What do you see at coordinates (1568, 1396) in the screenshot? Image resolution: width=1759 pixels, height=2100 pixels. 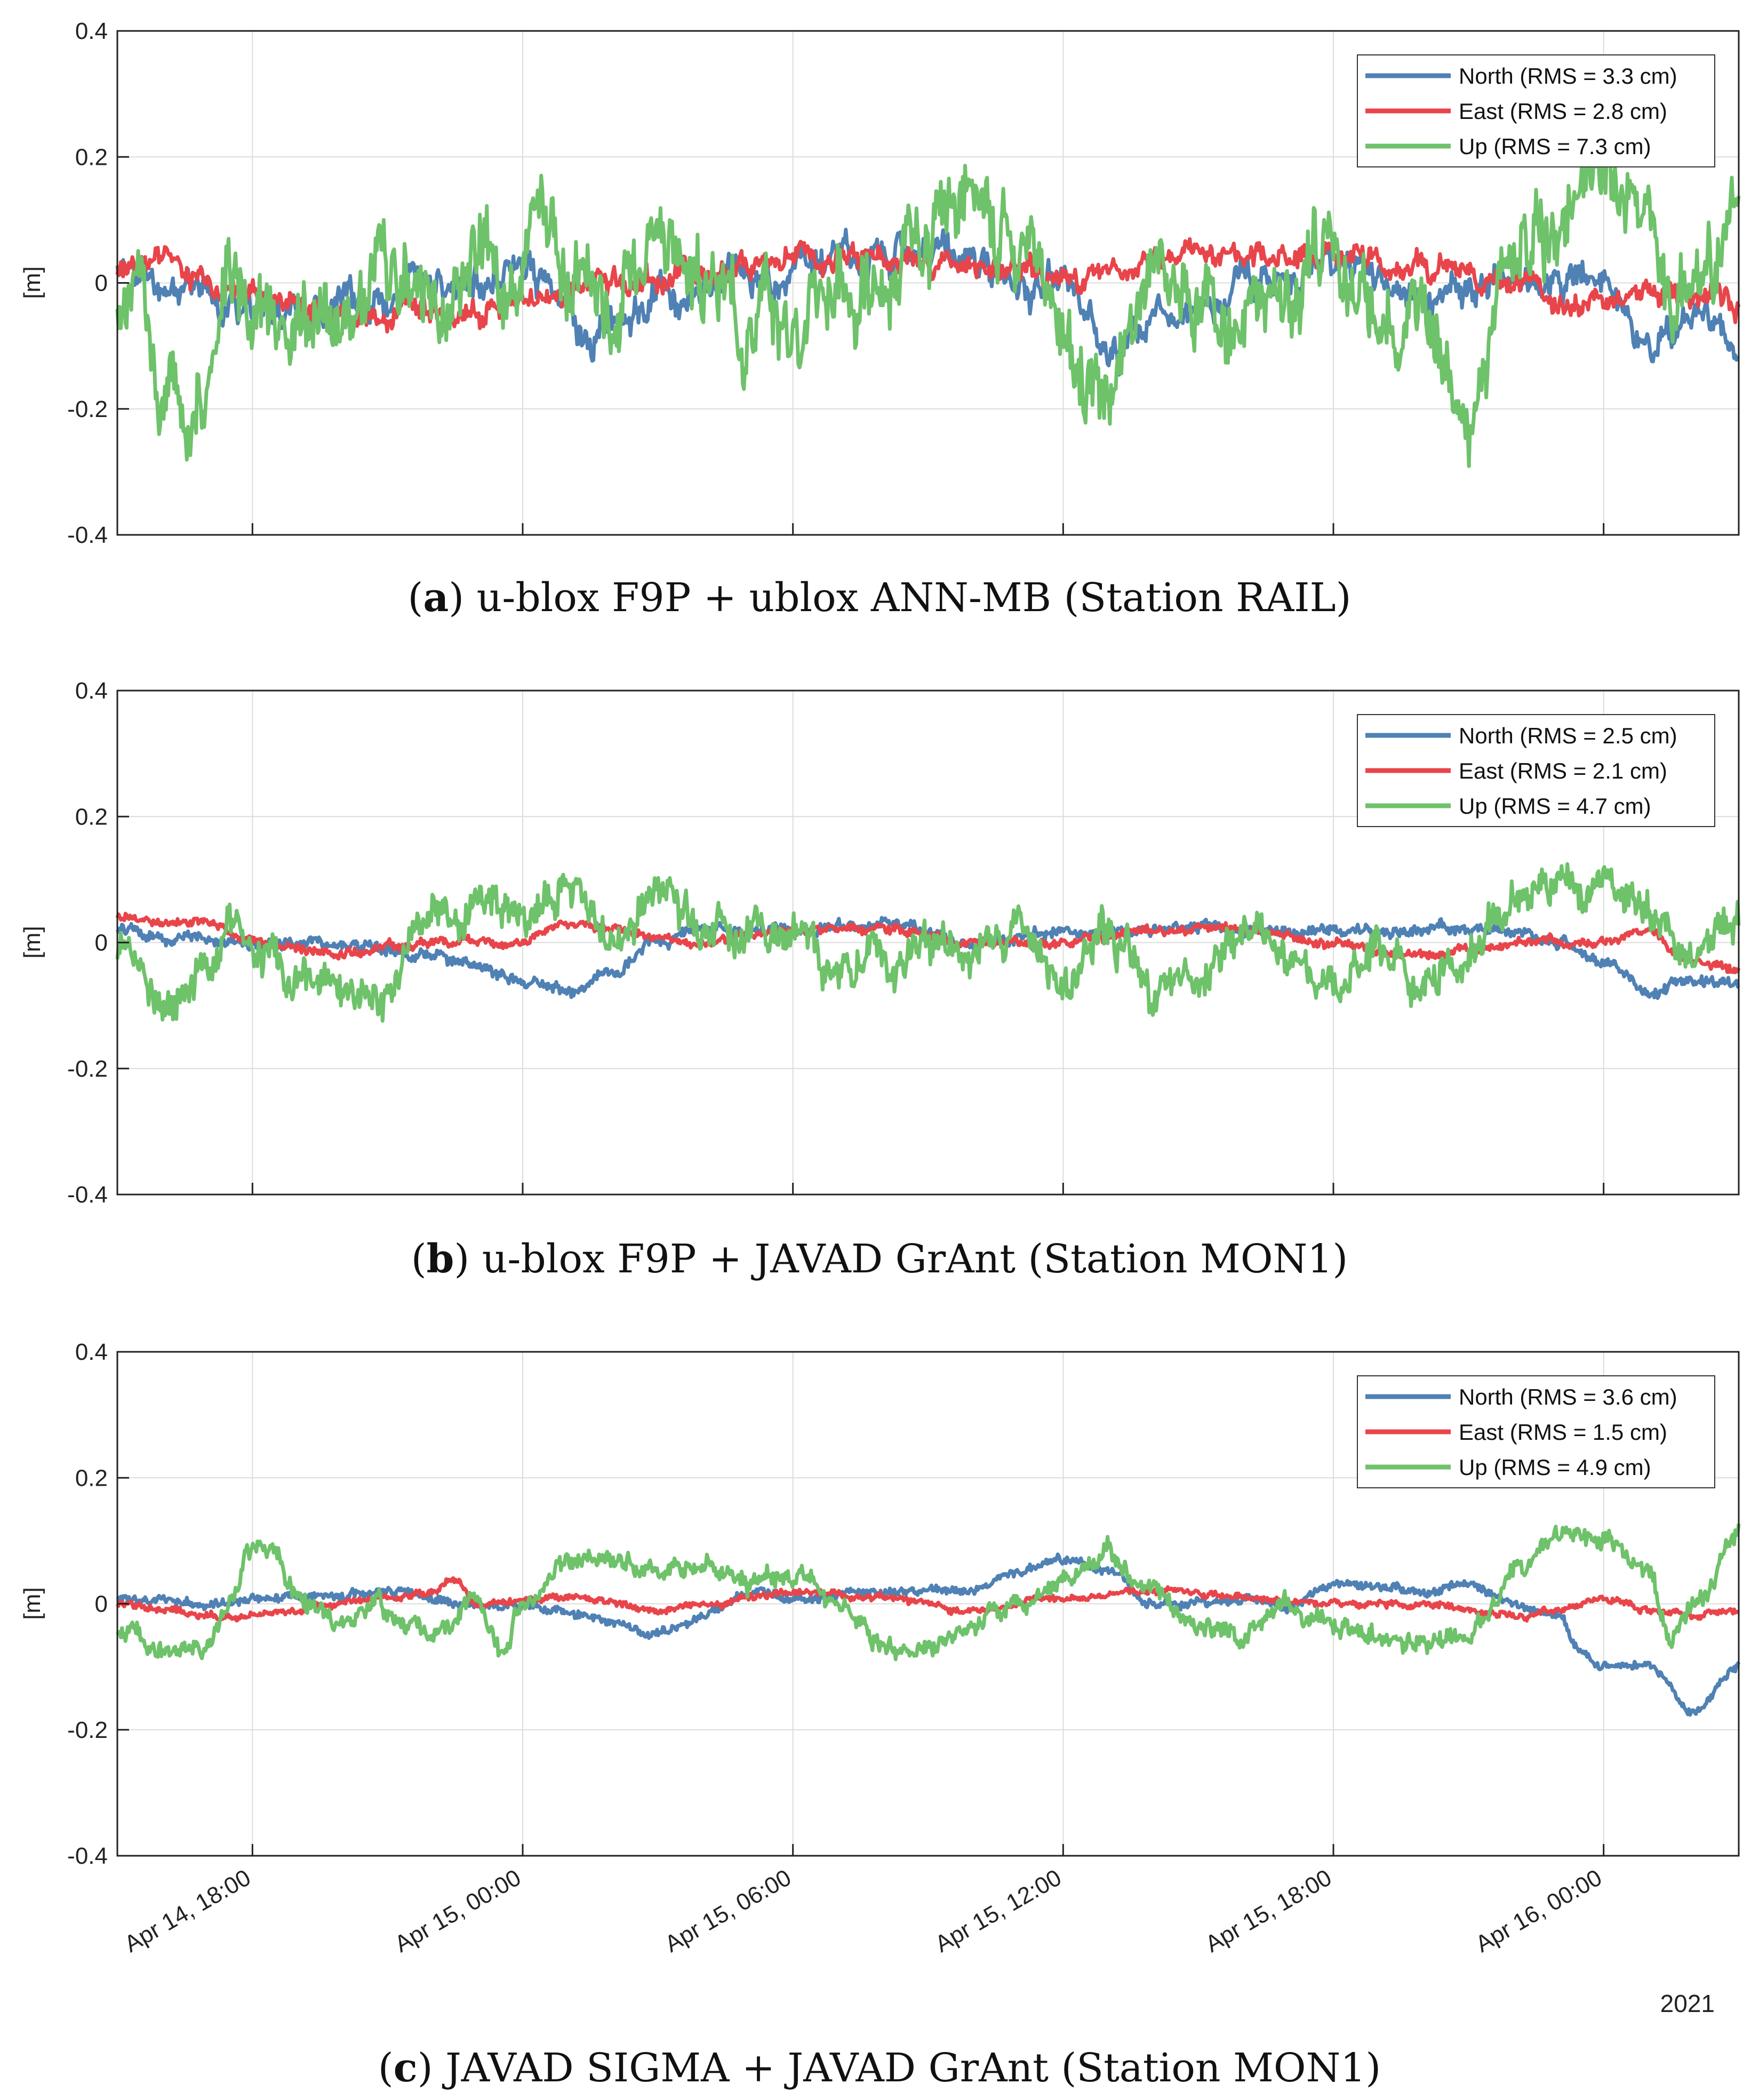 I see `legend-entry-north: North (RMS = 3.6 cm)` at bounding box center [1568, 1396].